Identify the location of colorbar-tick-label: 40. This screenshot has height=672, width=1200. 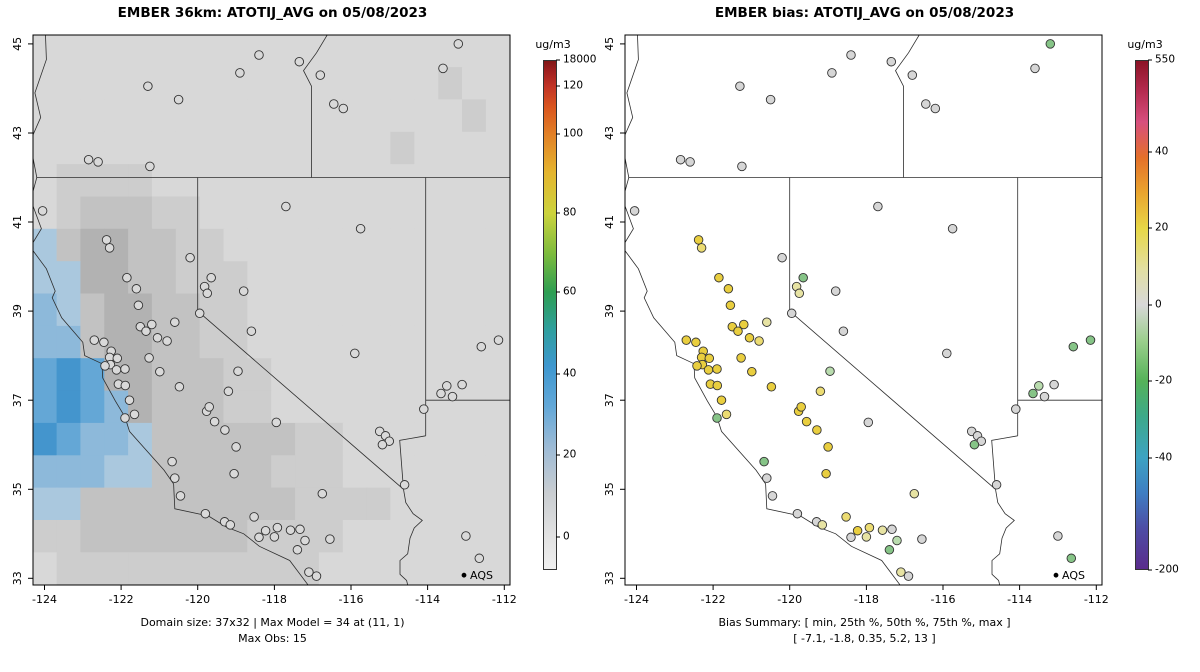
(1162, 151).